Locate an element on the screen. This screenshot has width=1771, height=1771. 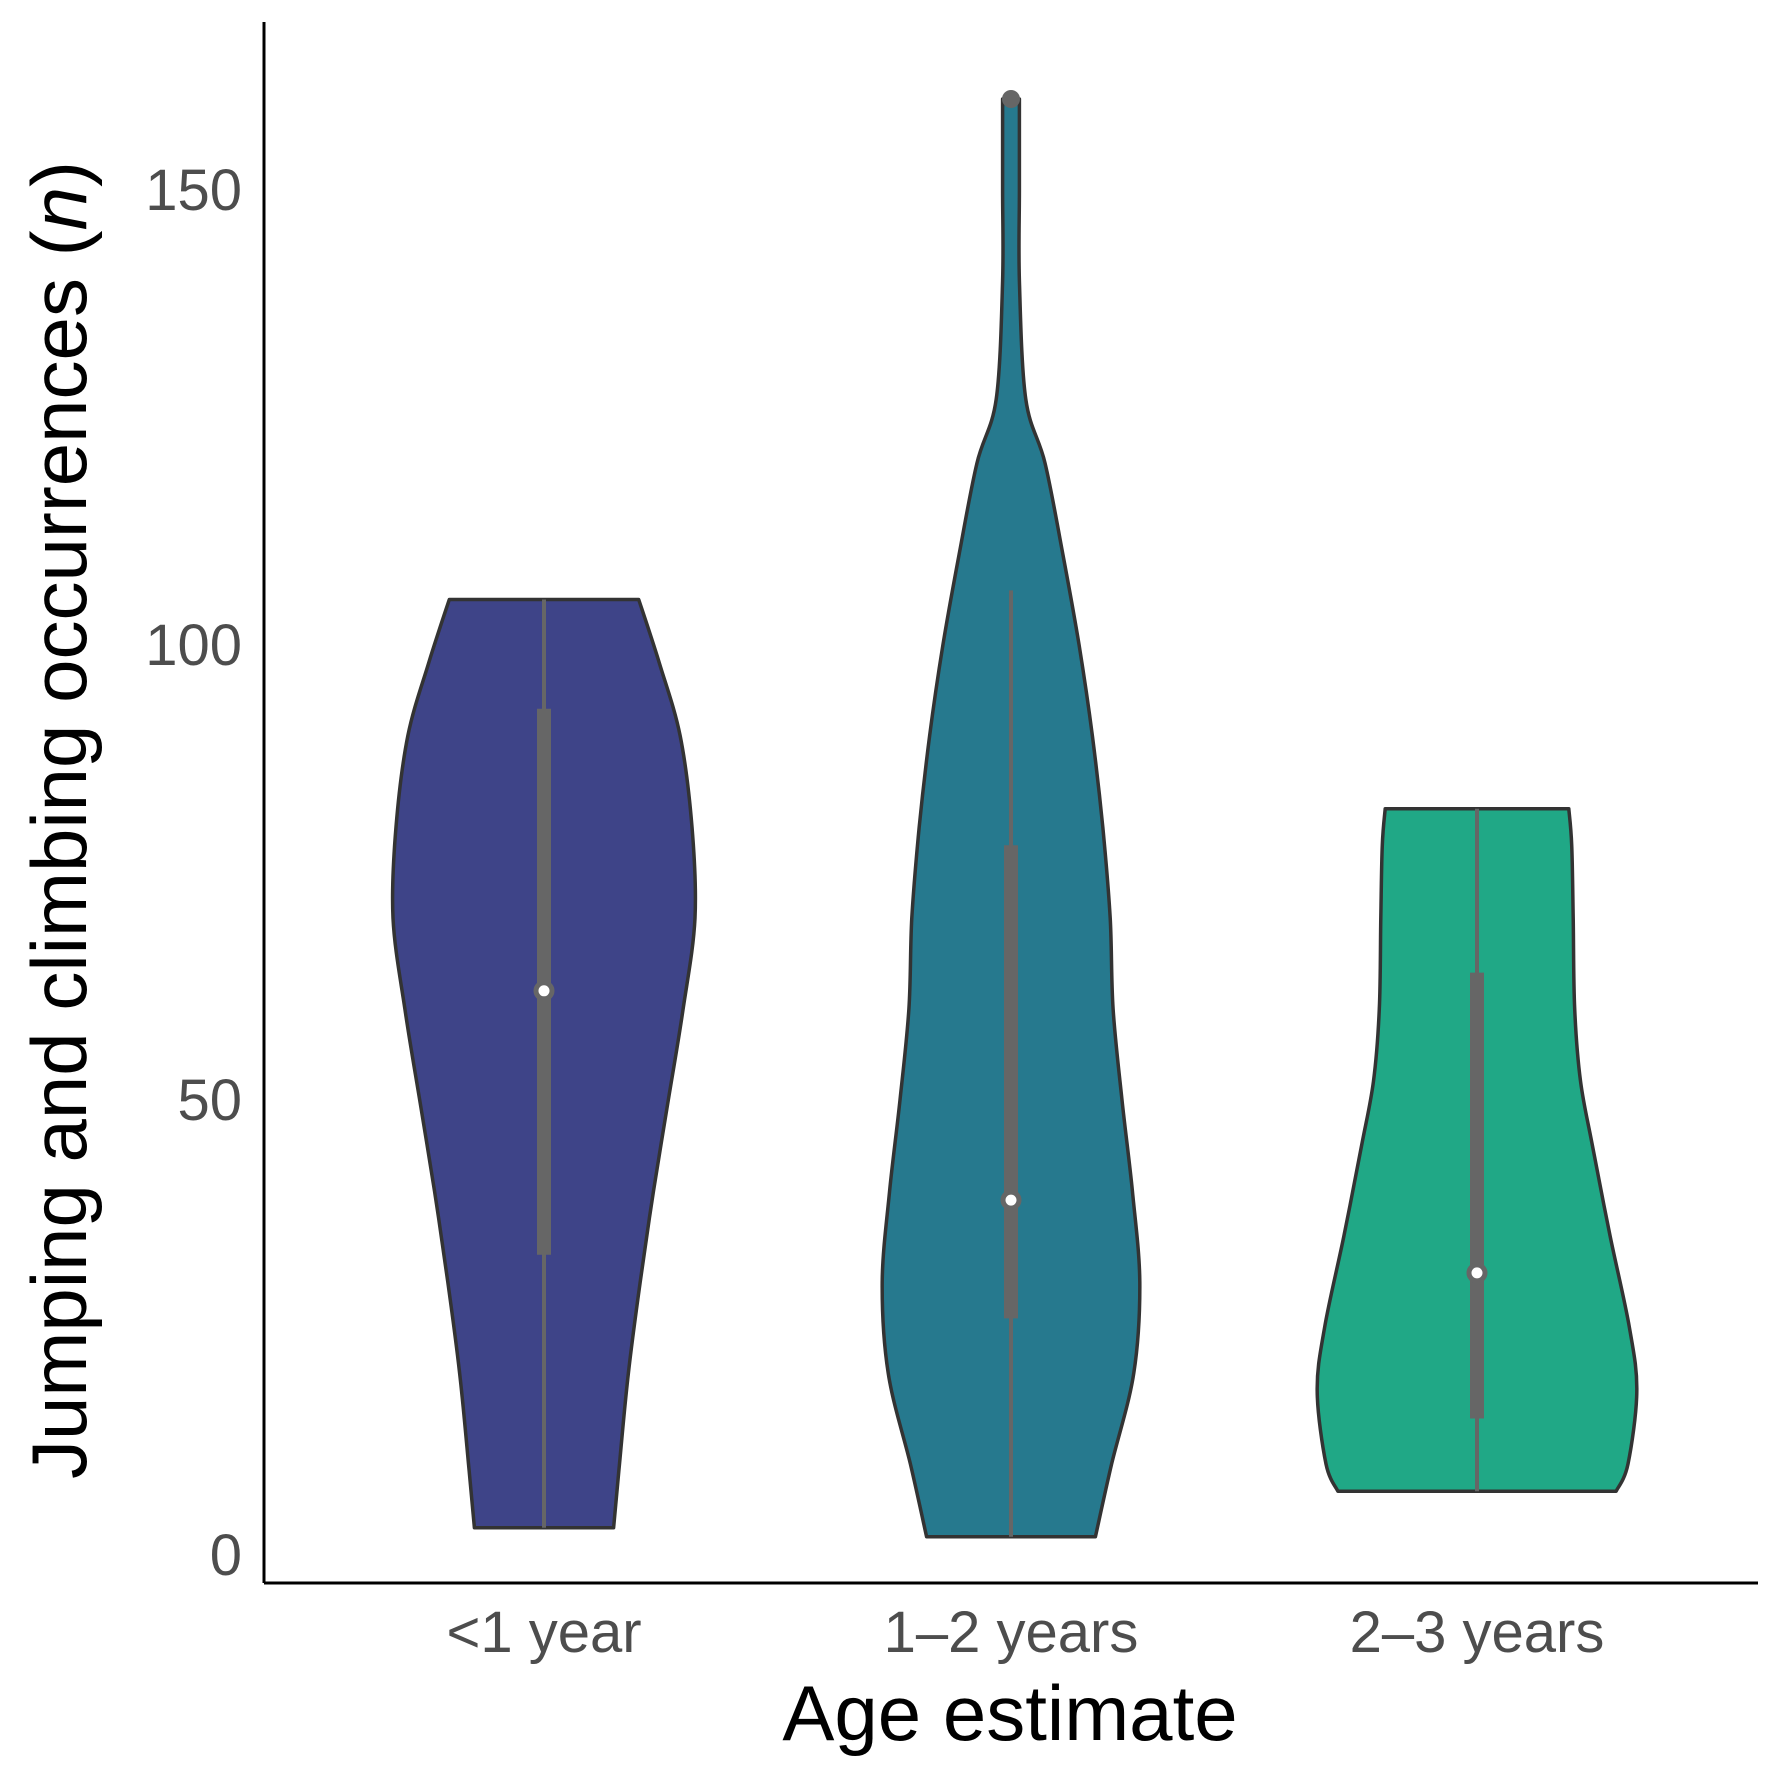
y-axis-title: Jumping and climbing occurrences (n) is located at coordinates (59, 820).